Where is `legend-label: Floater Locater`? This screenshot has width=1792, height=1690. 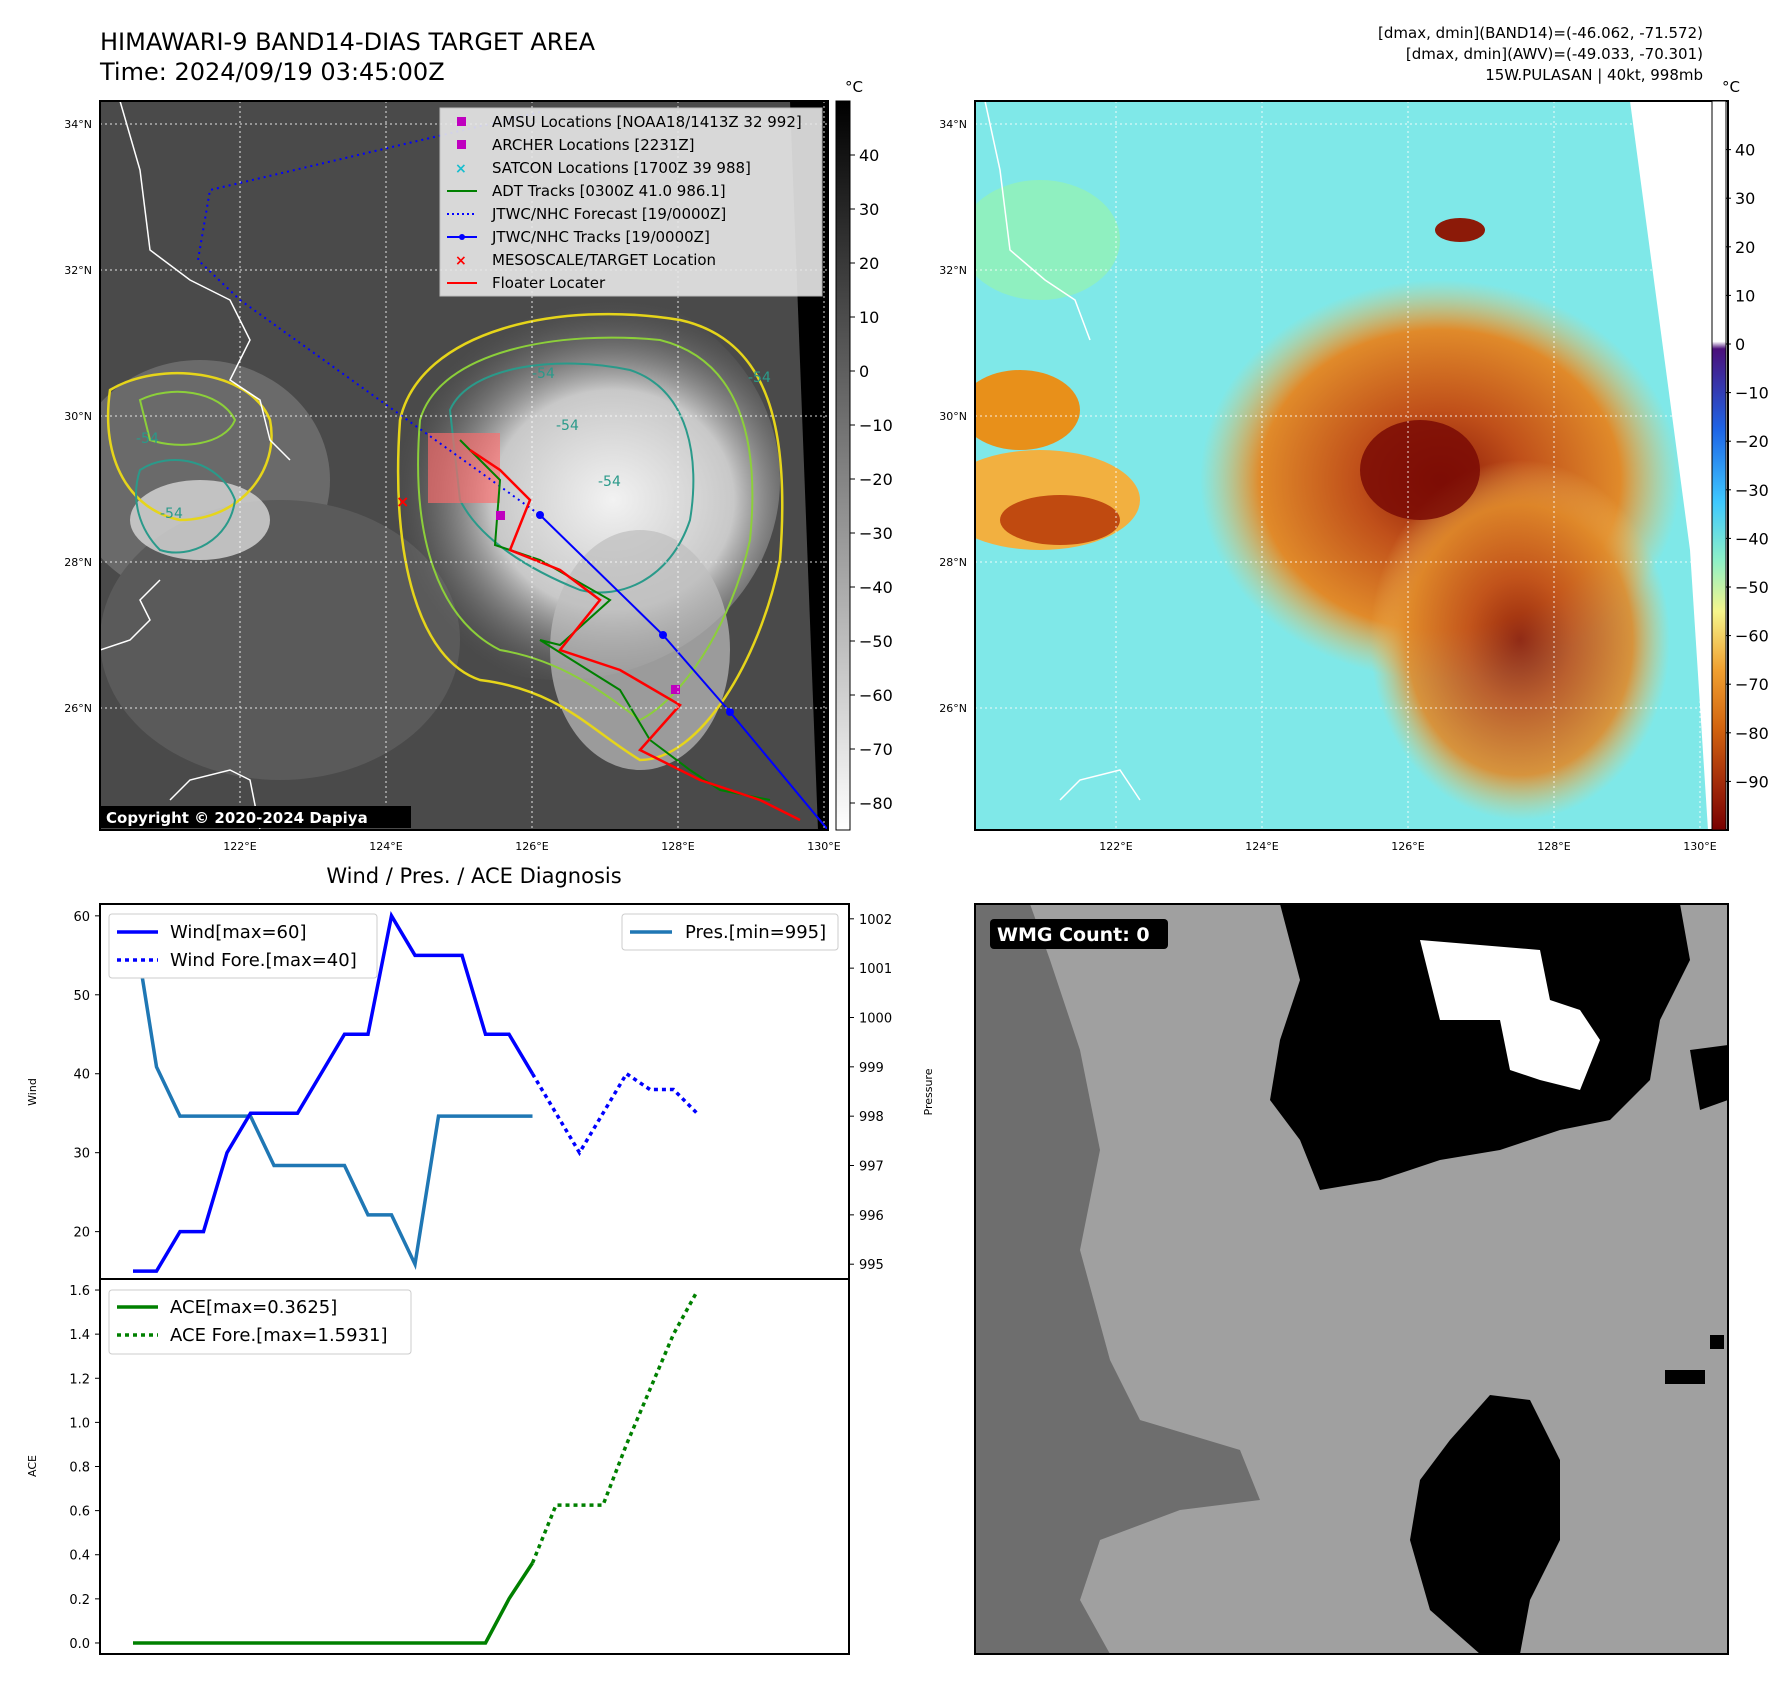 legend-label: Floater Locater is located at coordinates (549, 283).